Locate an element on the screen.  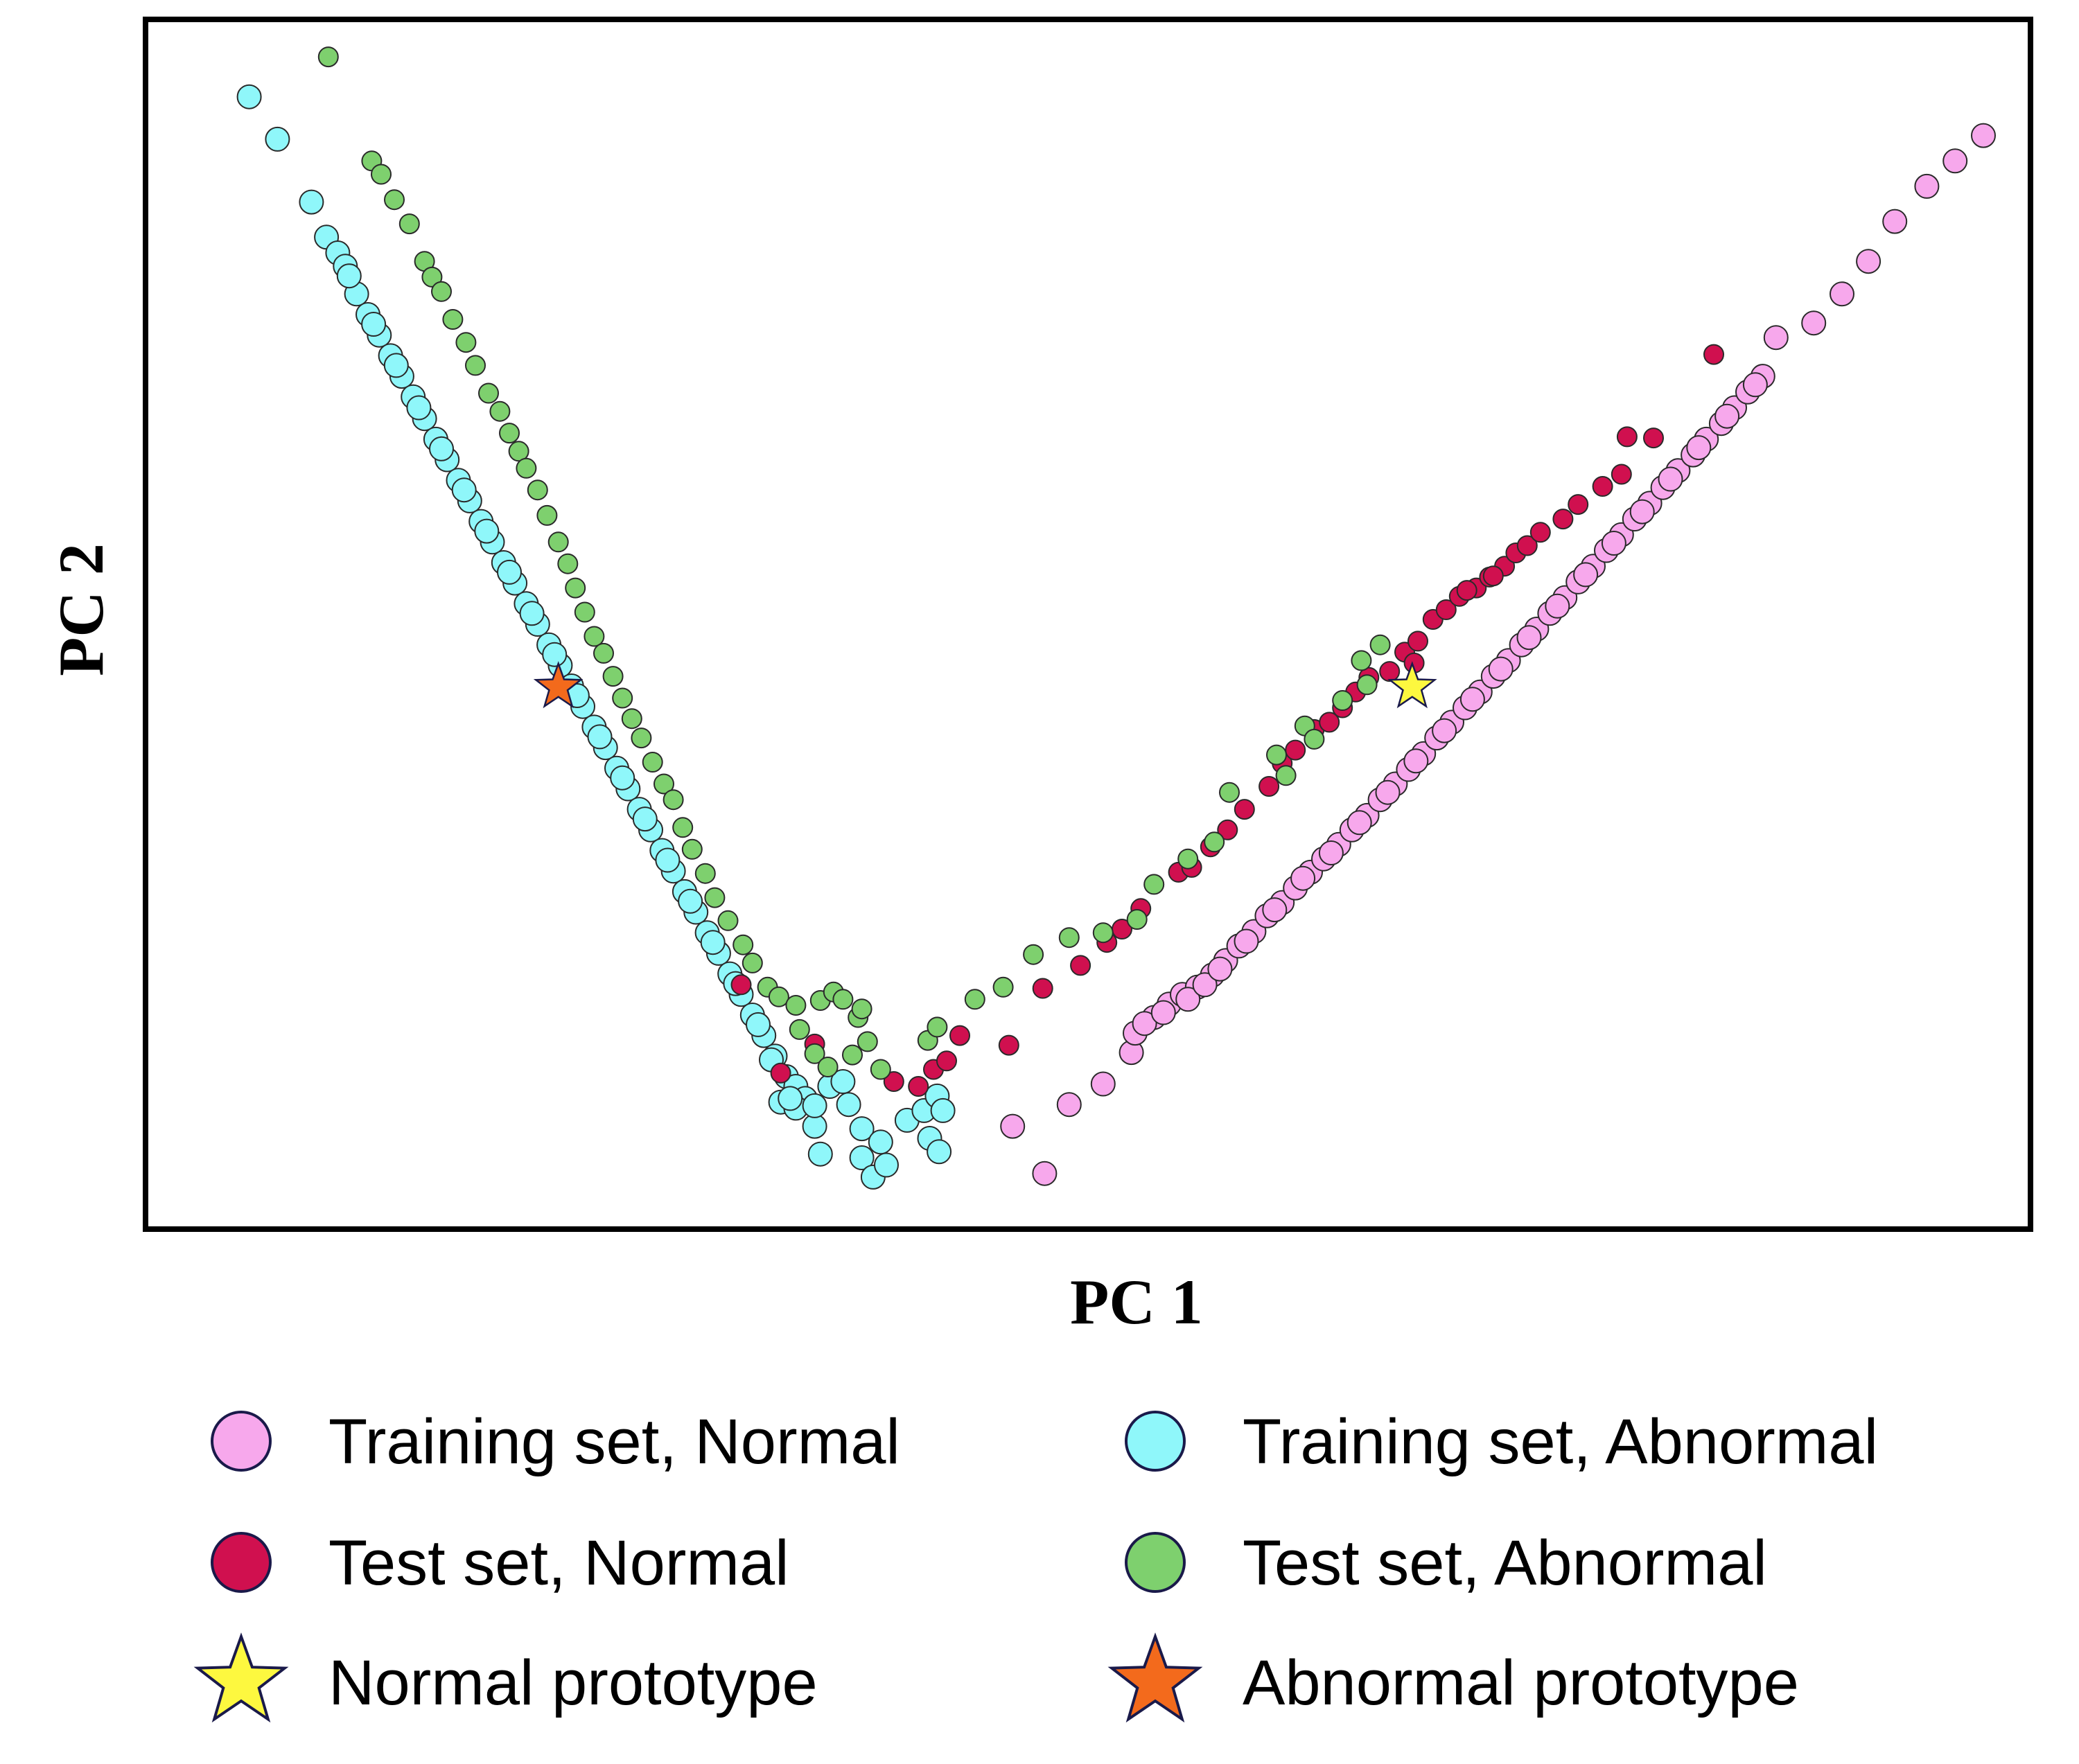
abnormal-prototype-star is located at coordinates (558, 685).